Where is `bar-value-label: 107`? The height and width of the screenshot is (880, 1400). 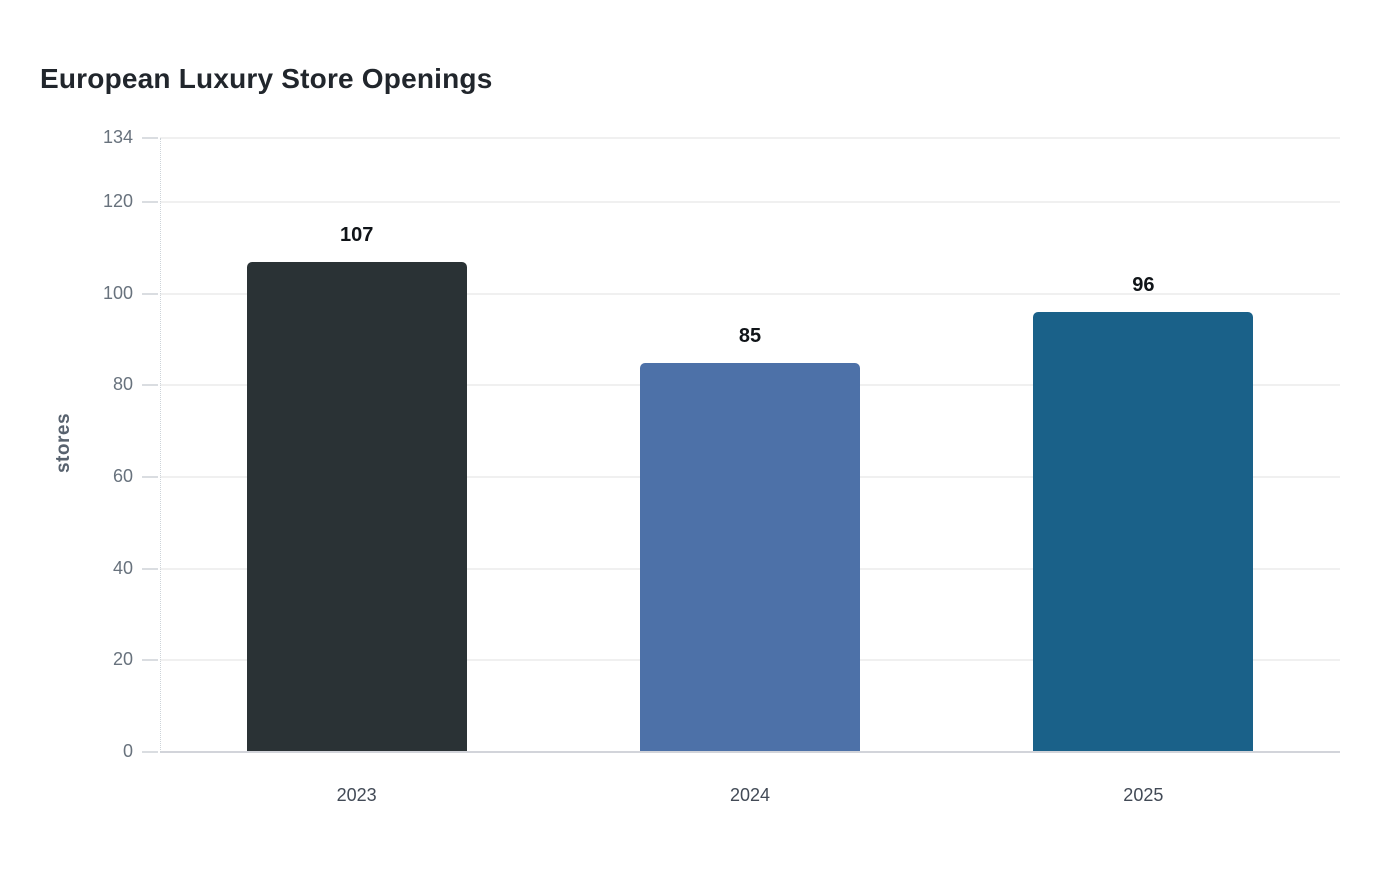
bar-value-label: 107 is located at coordinates (356, 234).